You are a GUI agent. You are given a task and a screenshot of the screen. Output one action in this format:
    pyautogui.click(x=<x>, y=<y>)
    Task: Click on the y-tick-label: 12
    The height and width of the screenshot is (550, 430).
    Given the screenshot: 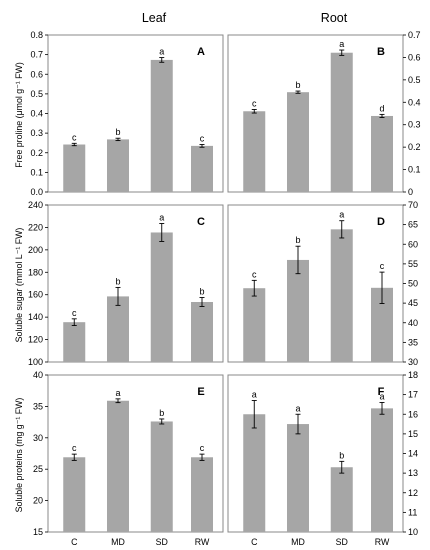 What is the action you would take?
    pyautogui.click(x=413, y=493)
    